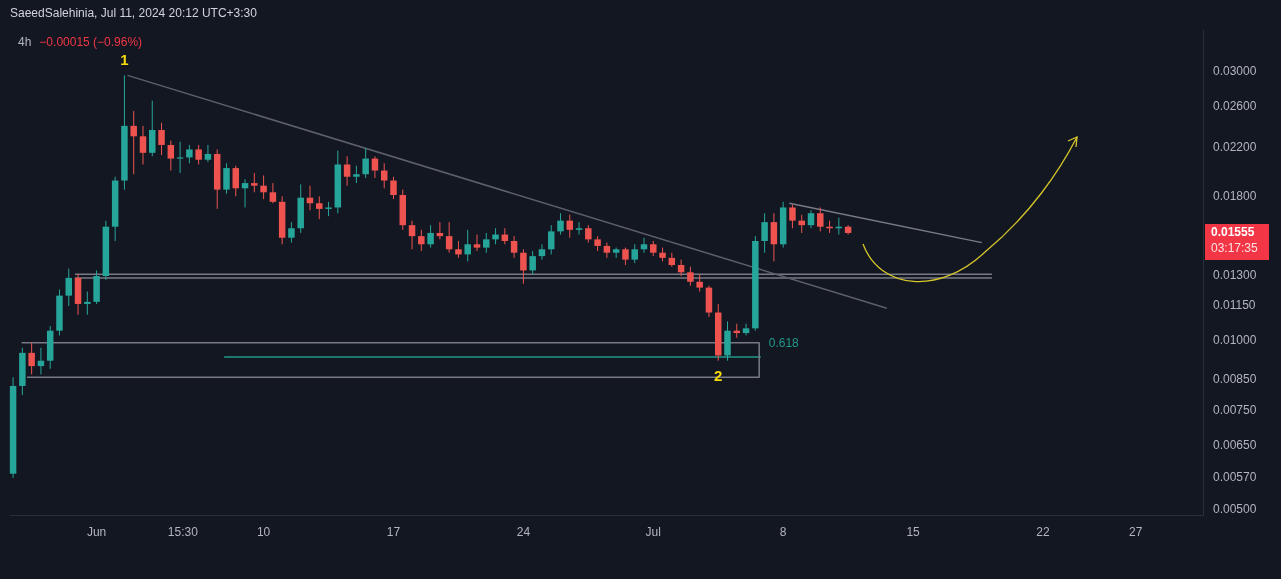 Image resolution: width=1281 pixels, height=579 pixels. What do you see at coordinates (1235, 379) in the screenshot?
I see `y-tick-label: 0.00850` at bounding box center [1235, 379].